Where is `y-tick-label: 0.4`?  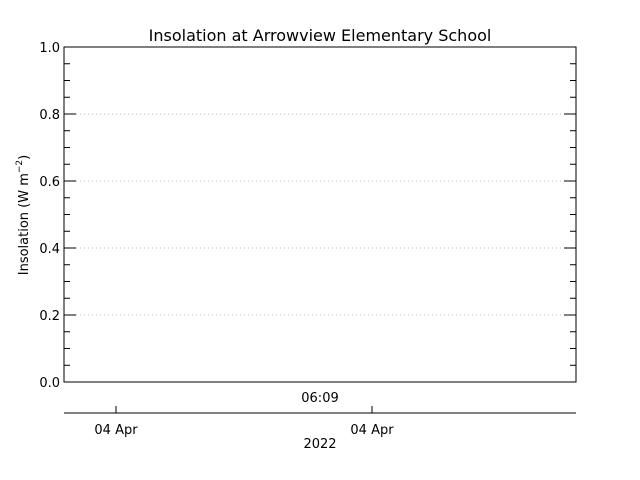
y-tick-label: 0.4 is located at coordinates (49, 249).